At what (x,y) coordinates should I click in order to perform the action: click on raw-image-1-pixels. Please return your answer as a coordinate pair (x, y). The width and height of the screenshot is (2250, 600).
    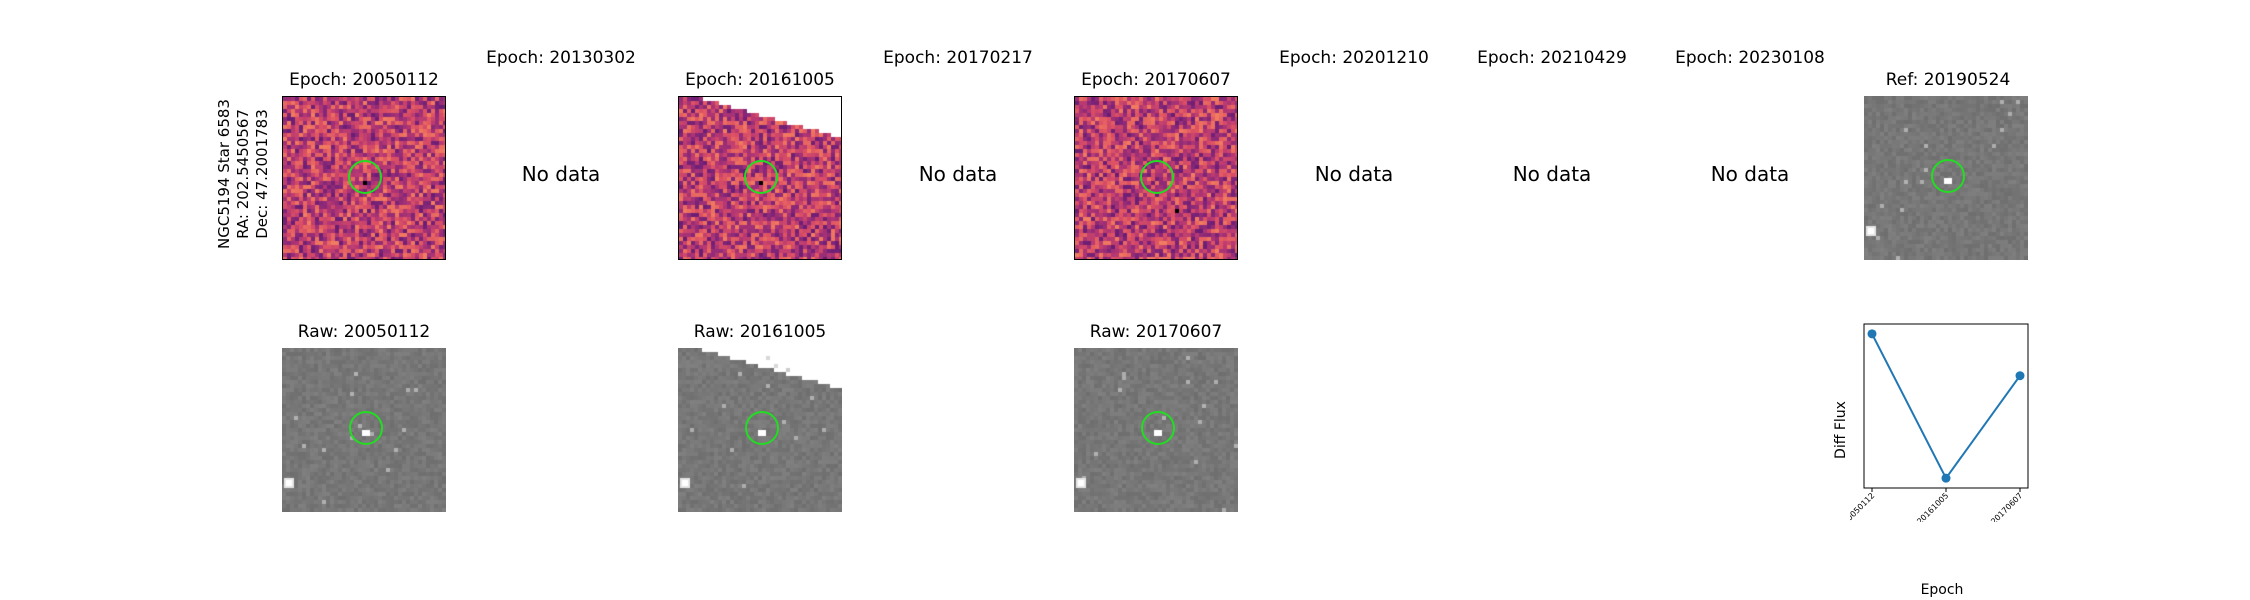
    Looking at the image, I should click on (364, 430).